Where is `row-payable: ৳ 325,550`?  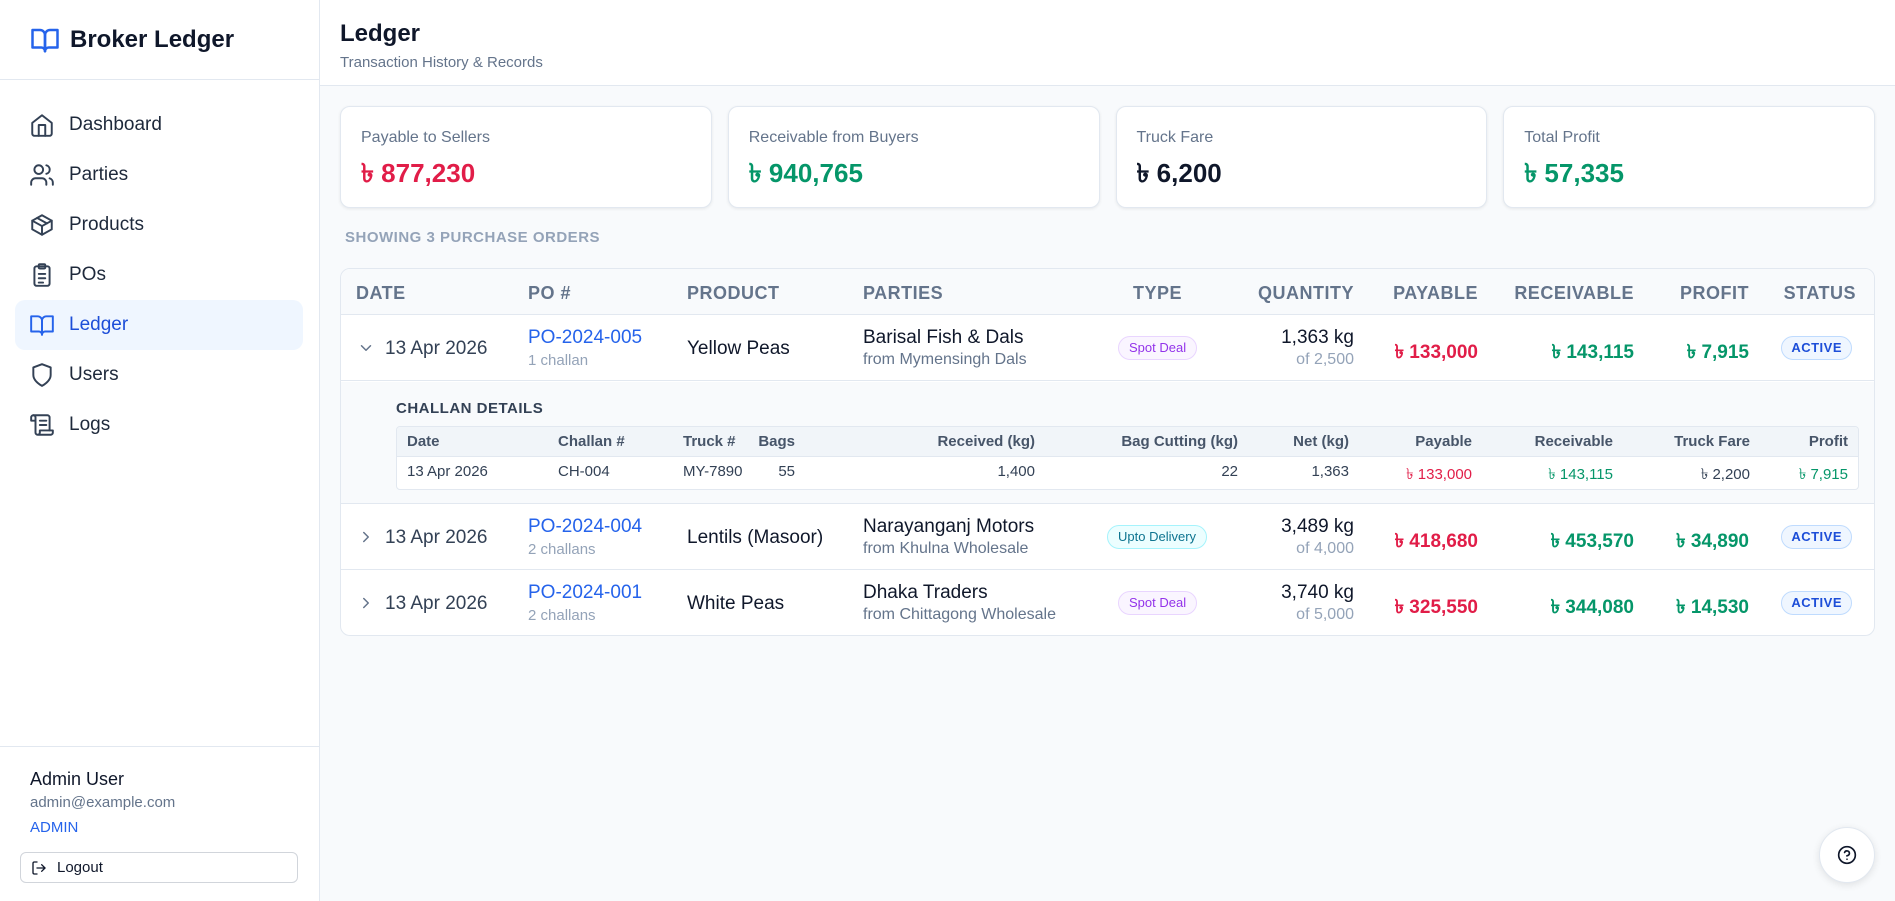 row-payable: ৳ 325,550 is located at coordinates (1436, 607).